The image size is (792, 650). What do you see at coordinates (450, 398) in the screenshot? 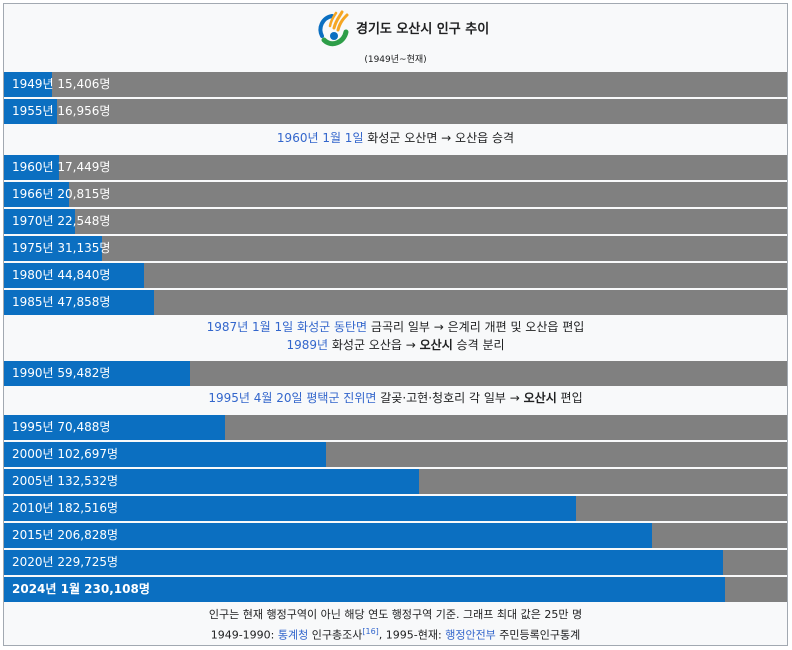
I see `note-1995-text-a: 갈곶·고현·청호리 각 일부 →` at bounding box center [450, 398].